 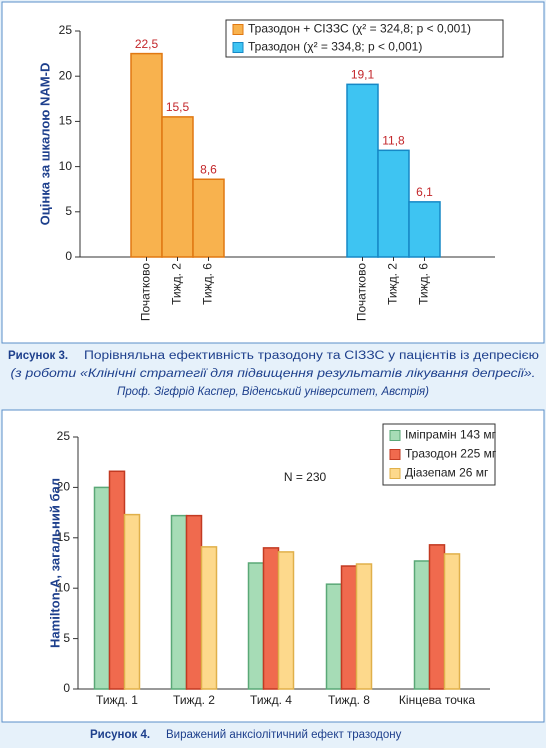 I want to click on y-axis-label: Оцінка за шкалою NAM-D, so click(x=44, y=144).